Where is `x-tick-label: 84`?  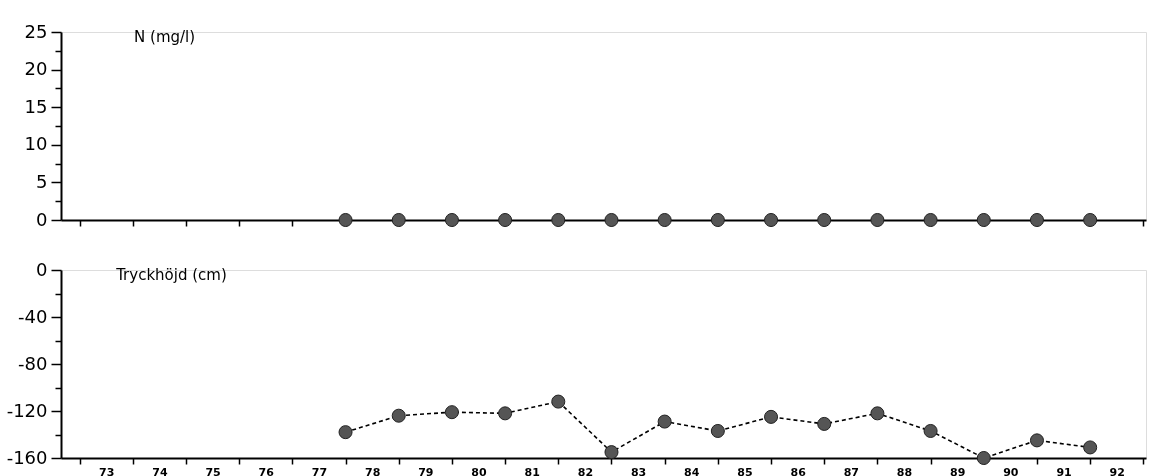
x-tick-label: 84 is located at coordinates (692, 470).